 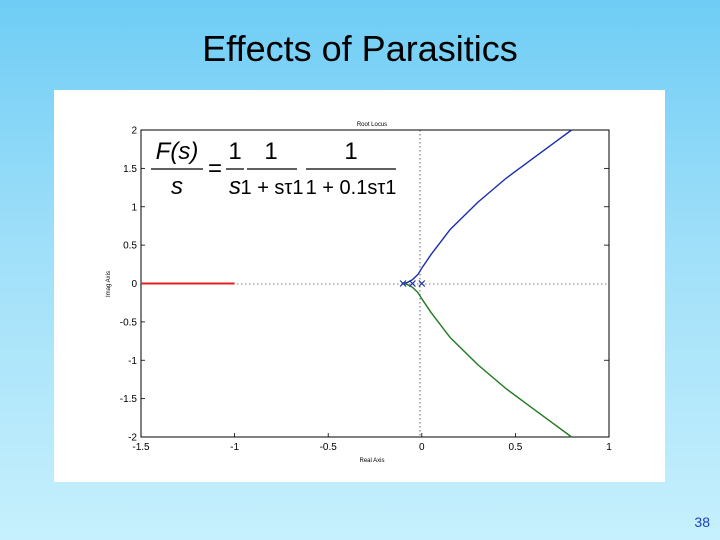 What do you see at coordinates (422, 447) in the screenshot?
I see `x-tick-label: 0` at bounding box center [422, 447].